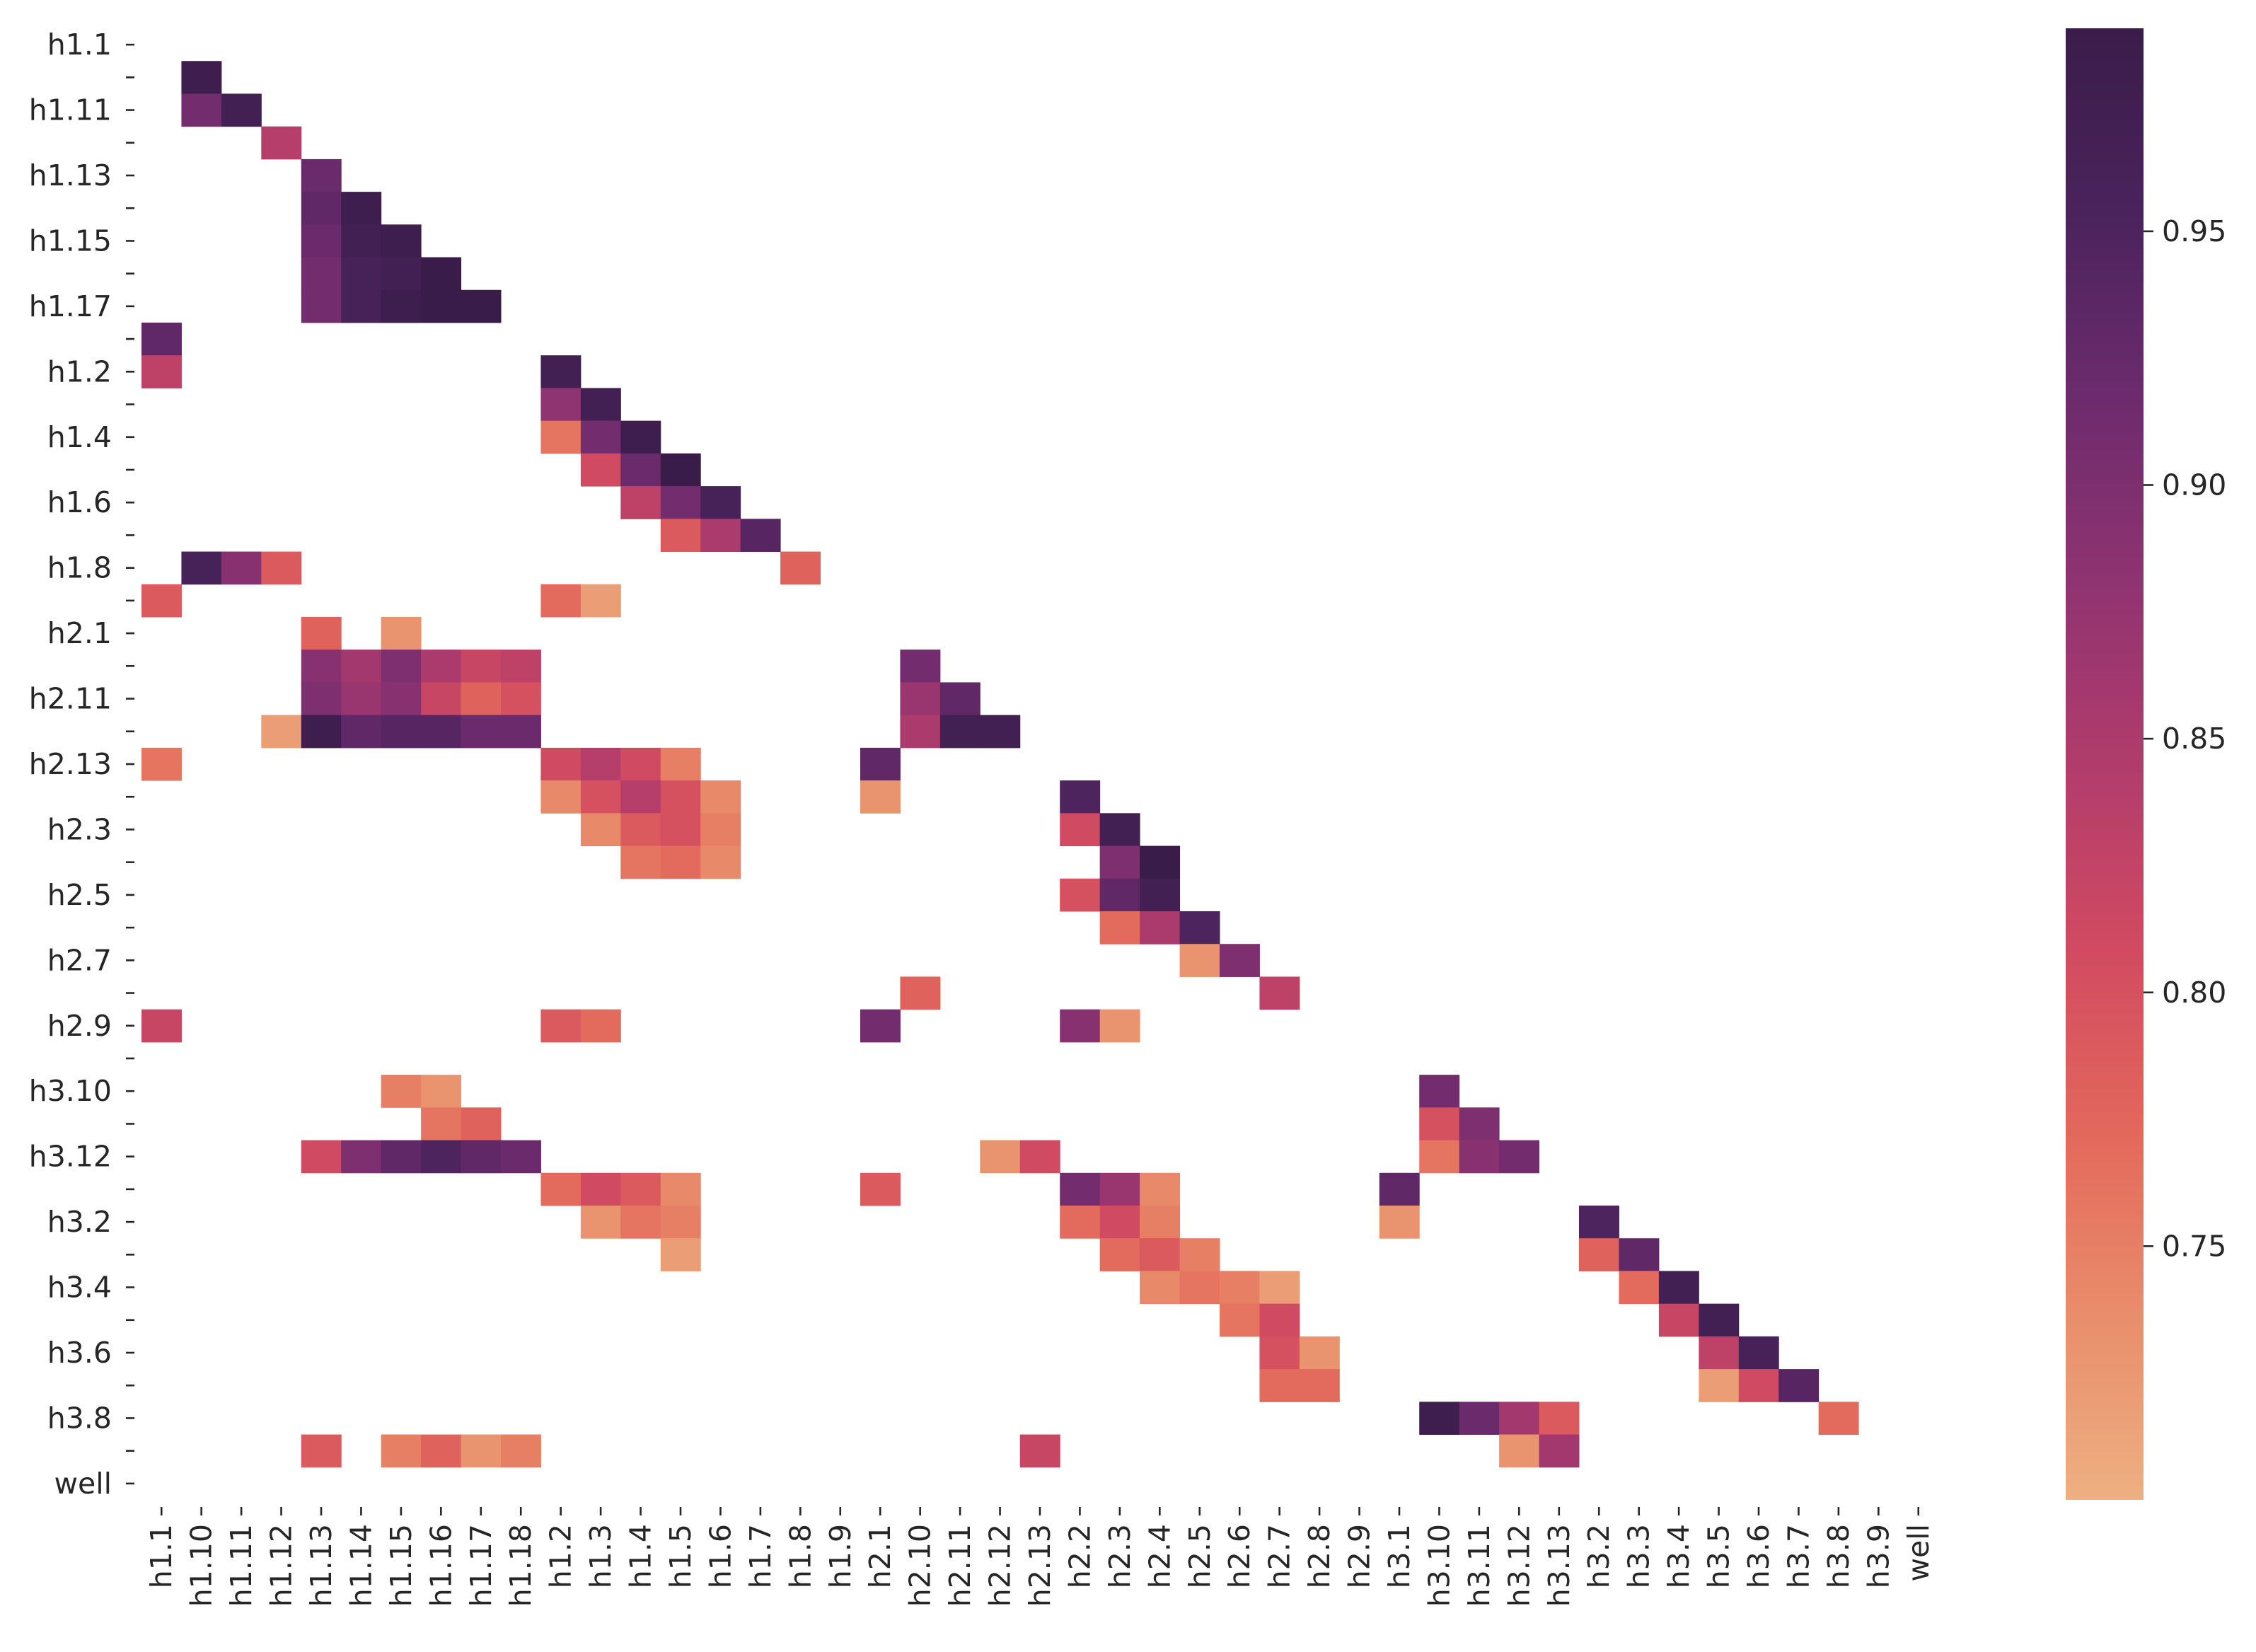  What do you see at coordinates (1479, 1124) in the screenshot?
I see `heatmap-cell-h3.11-h3.11` at bounding box center [1479, 1124].